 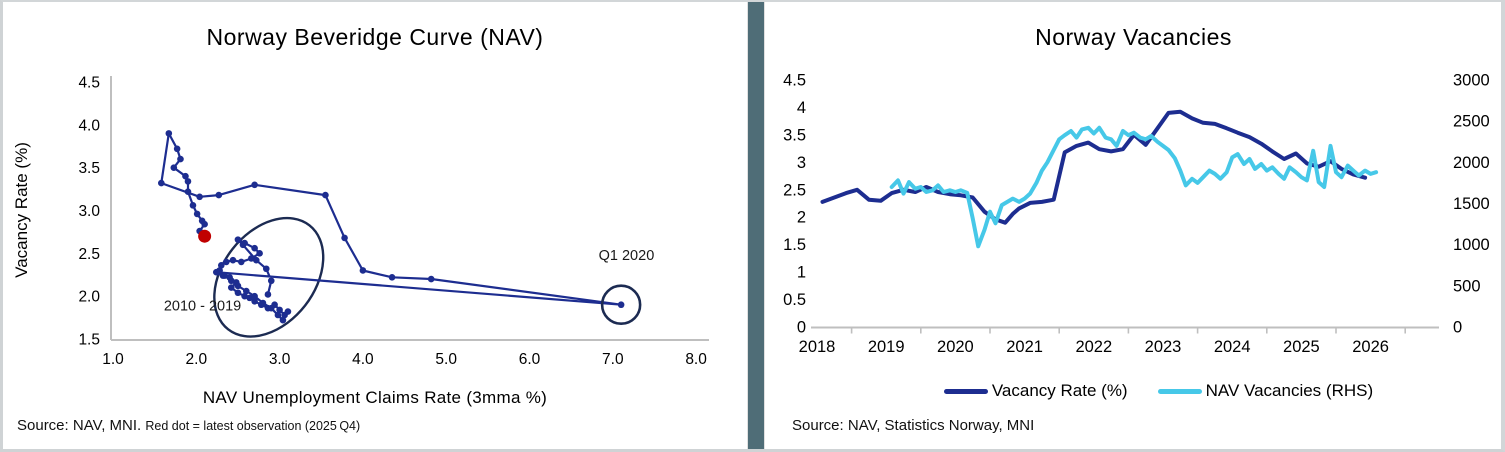 I want to click on beveridge-source-text: Source: NAV, MNI., so click(x=79, y=425).